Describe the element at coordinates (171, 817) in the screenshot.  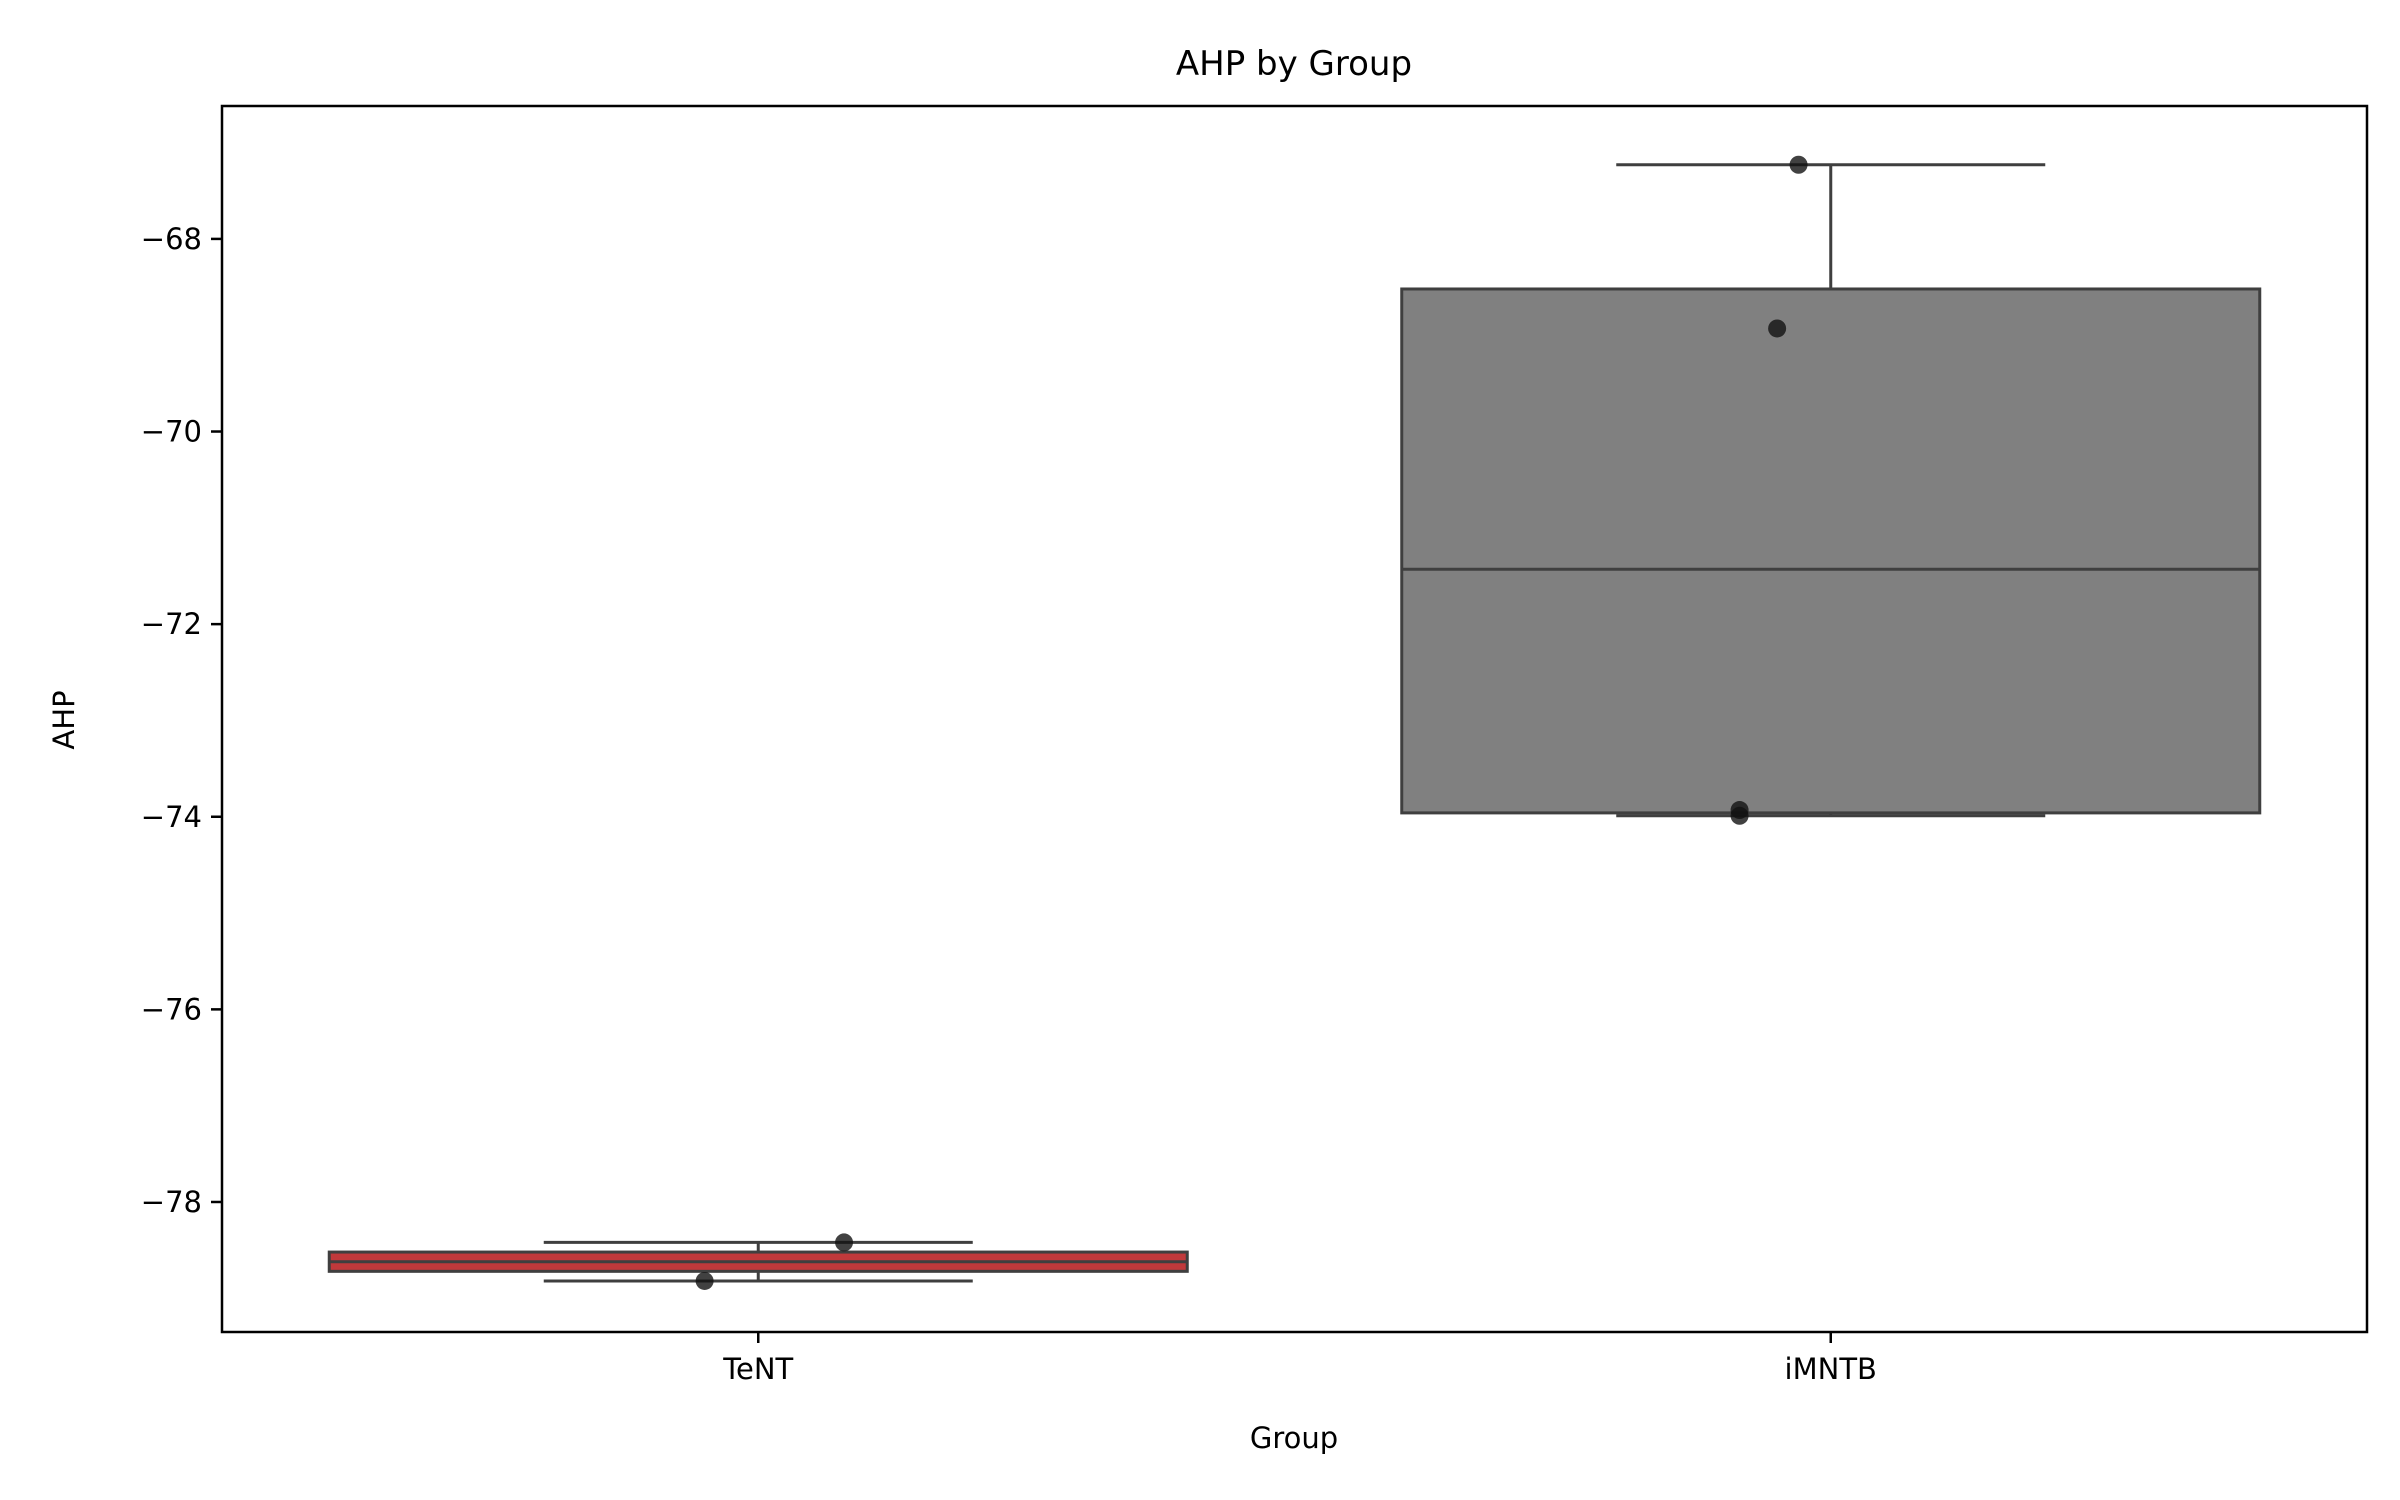
I see `y-tick-label: −74` at that location.